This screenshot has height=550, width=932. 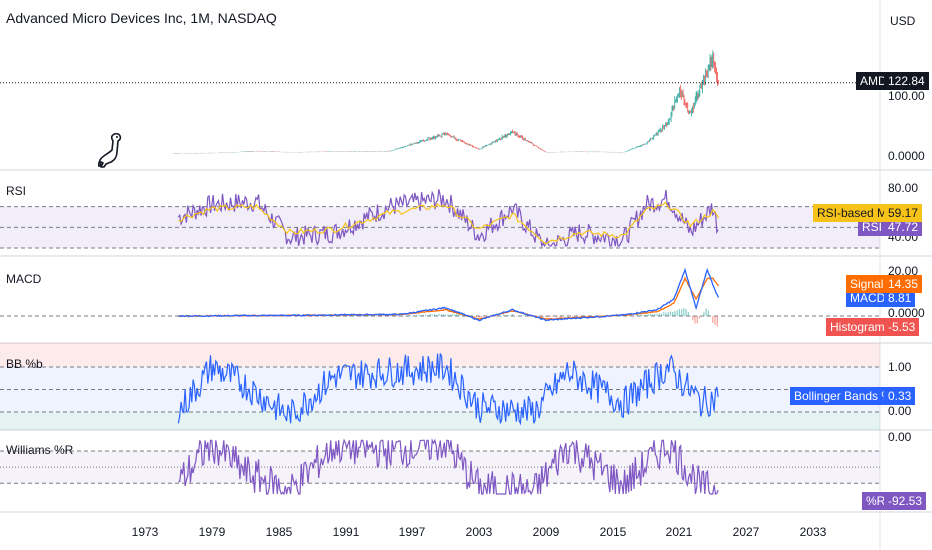 What do you see at coordinates (448, 223) in the screenshot?
I see `rsi-ma-line` at bounding box center [448, 223].